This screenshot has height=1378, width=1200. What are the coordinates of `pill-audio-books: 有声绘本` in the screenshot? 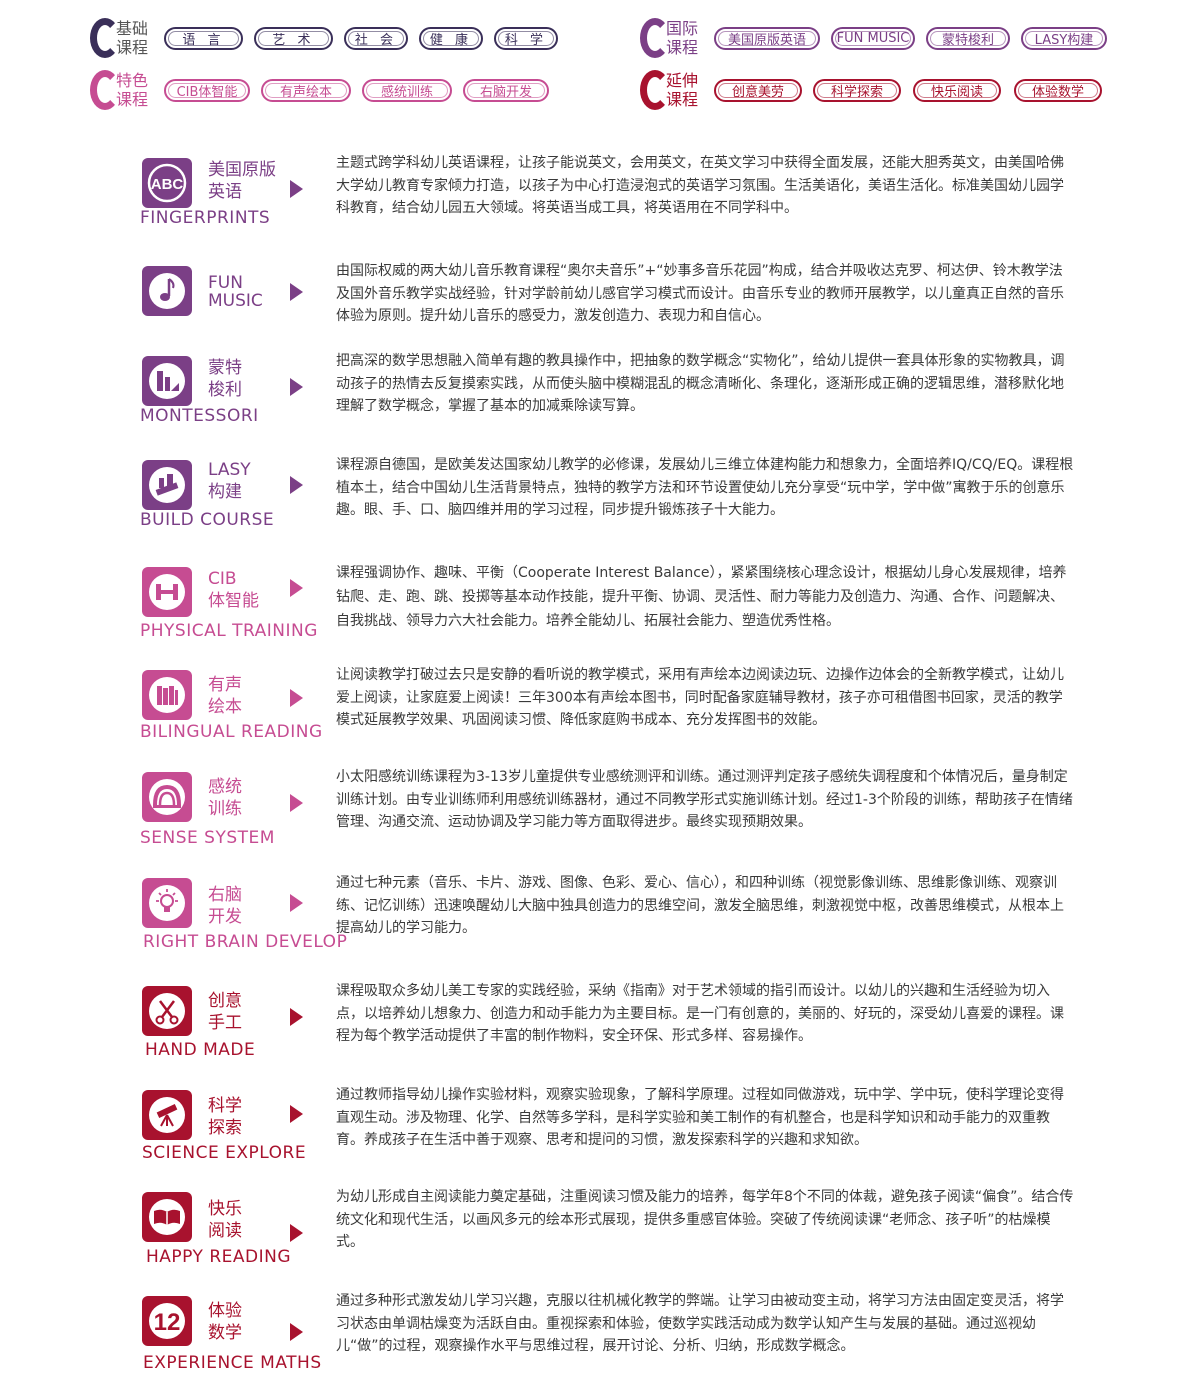 It's located at (306, 90).